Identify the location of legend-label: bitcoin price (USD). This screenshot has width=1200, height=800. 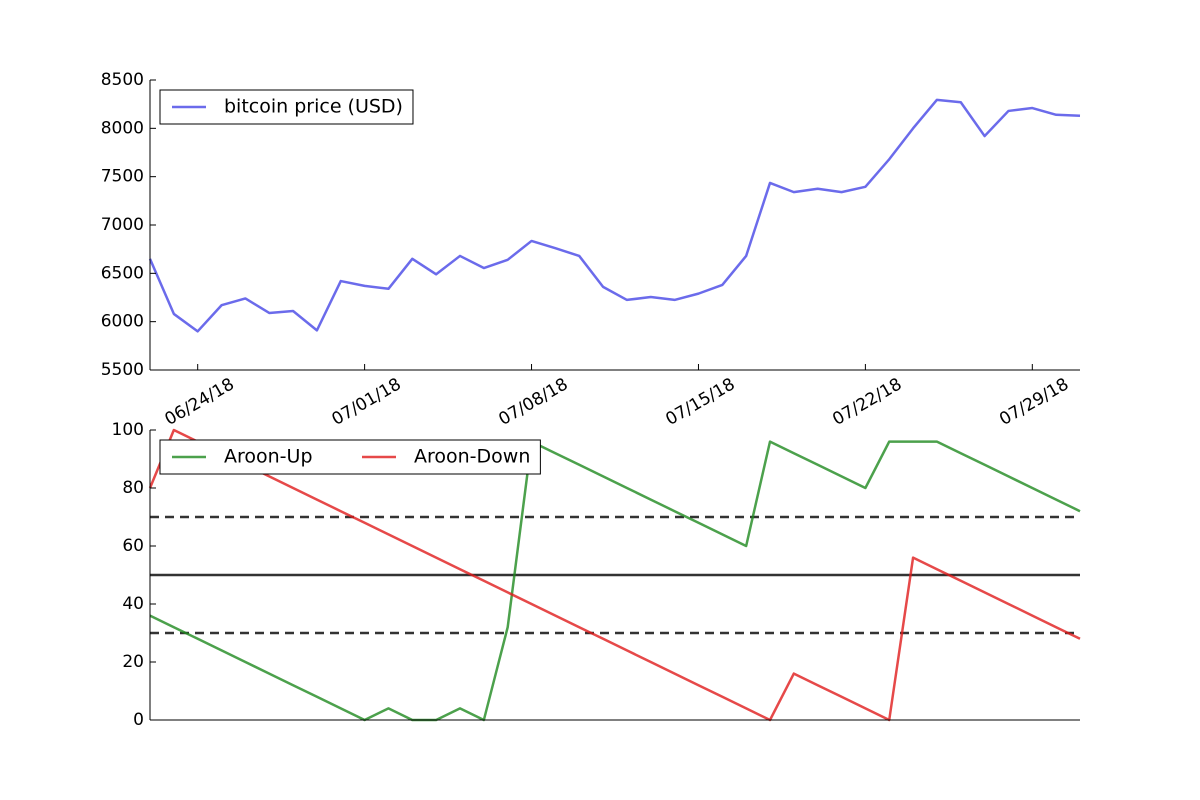
(313, 107).